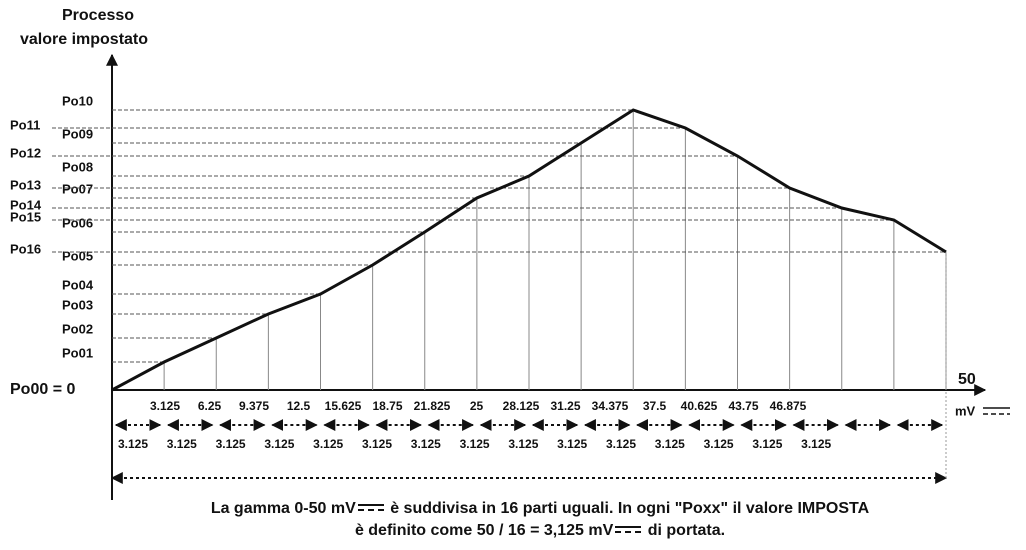 Image resolution: width=1026 pixels, height=550 pixels. What do you see at coordinates (77, 188) in the screenshot?
I see `level-label: Po07` at bounding box center [77, 188].